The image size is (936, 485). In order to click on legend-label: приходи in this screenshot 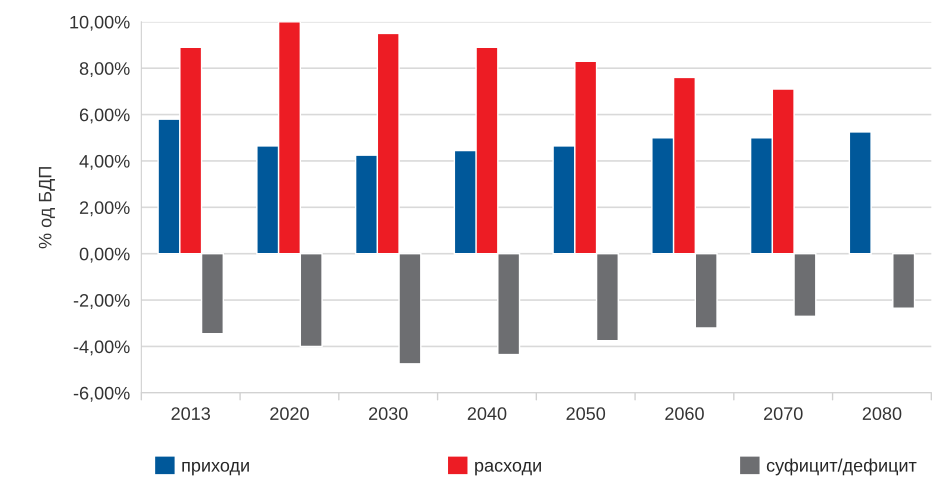, I will do `click(215, 469)`.